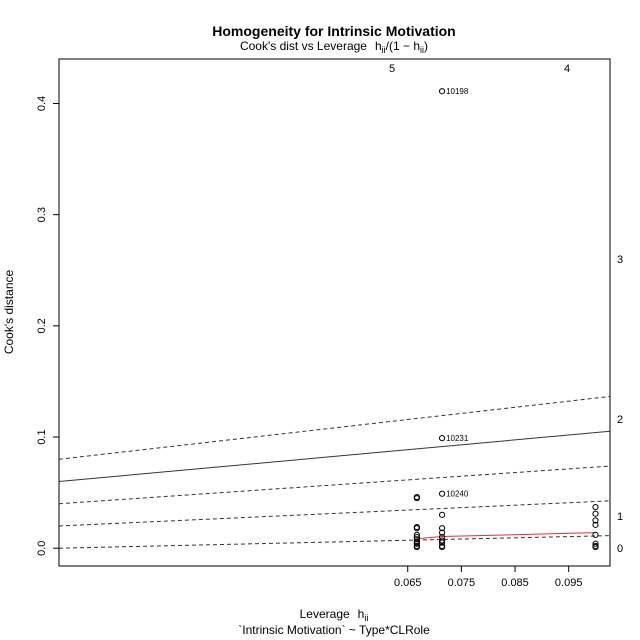 This screenshot has width=640, height=640. What do you see at coordinates (620, 260) in the screenshot?
I see `right-margin-label: 3` at bounding box center [620, 260].